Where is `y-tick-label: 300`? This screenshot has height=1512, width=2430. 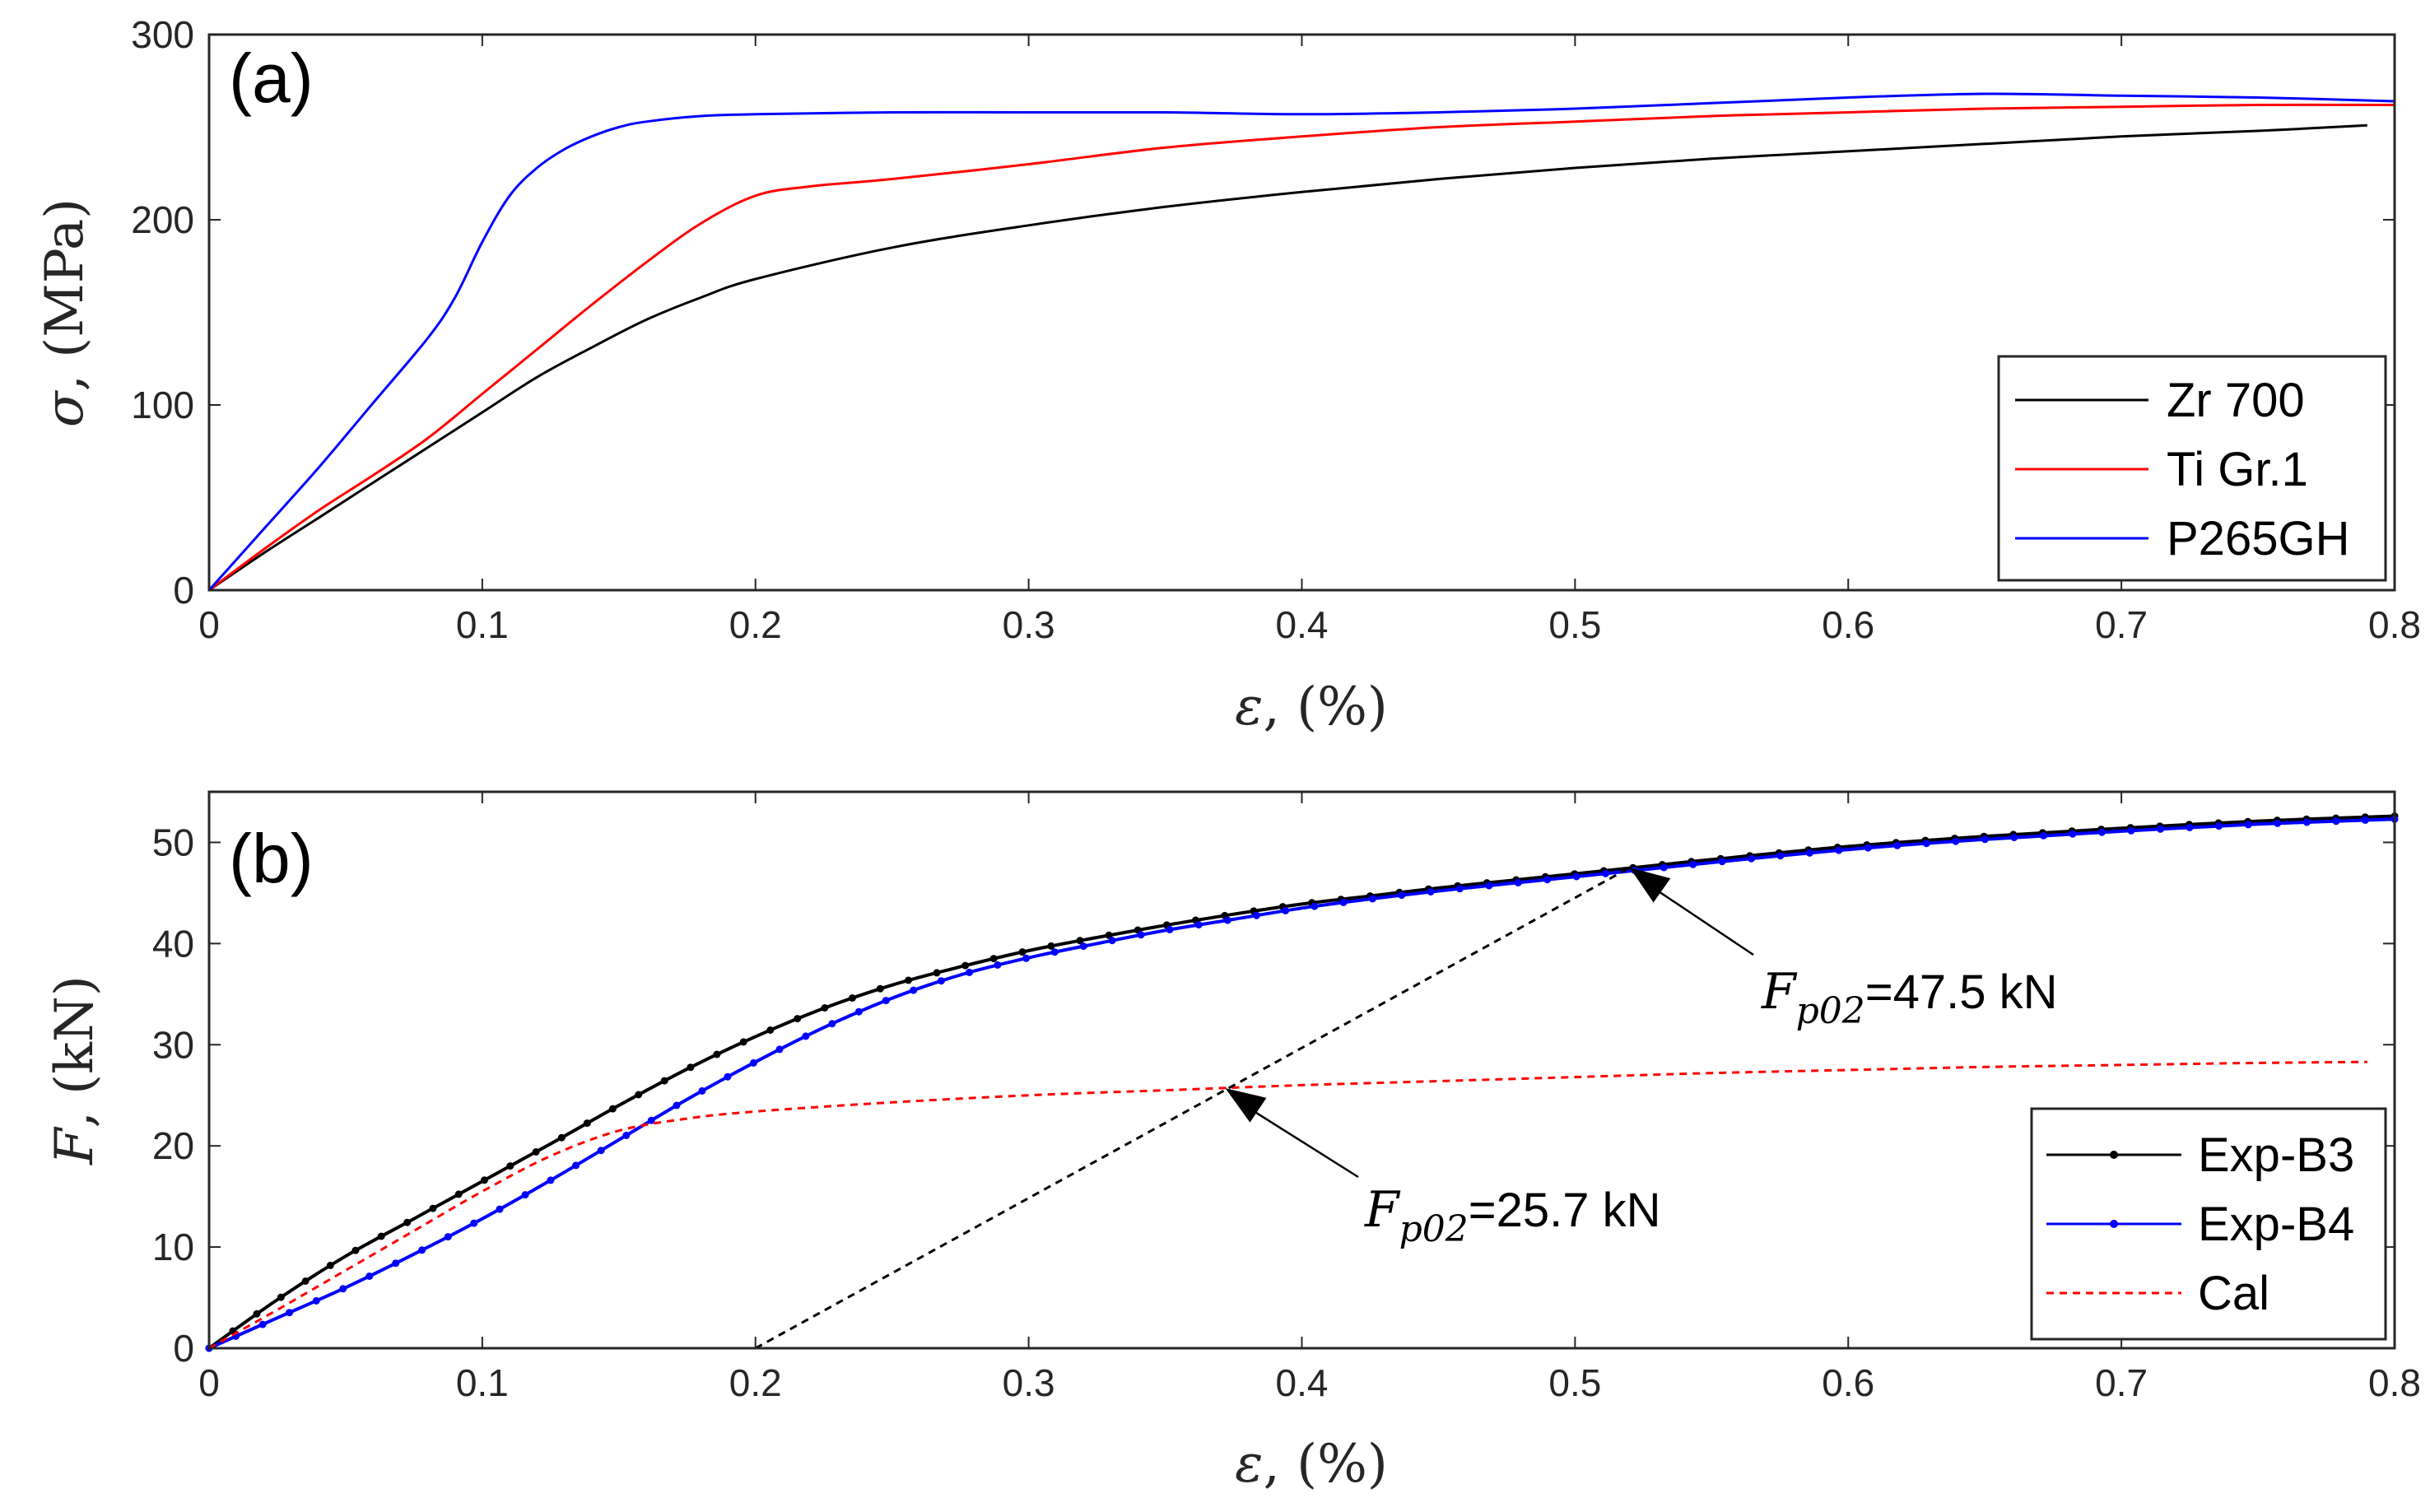
y-tick-label: 300 is located at coordinates (162, 35).